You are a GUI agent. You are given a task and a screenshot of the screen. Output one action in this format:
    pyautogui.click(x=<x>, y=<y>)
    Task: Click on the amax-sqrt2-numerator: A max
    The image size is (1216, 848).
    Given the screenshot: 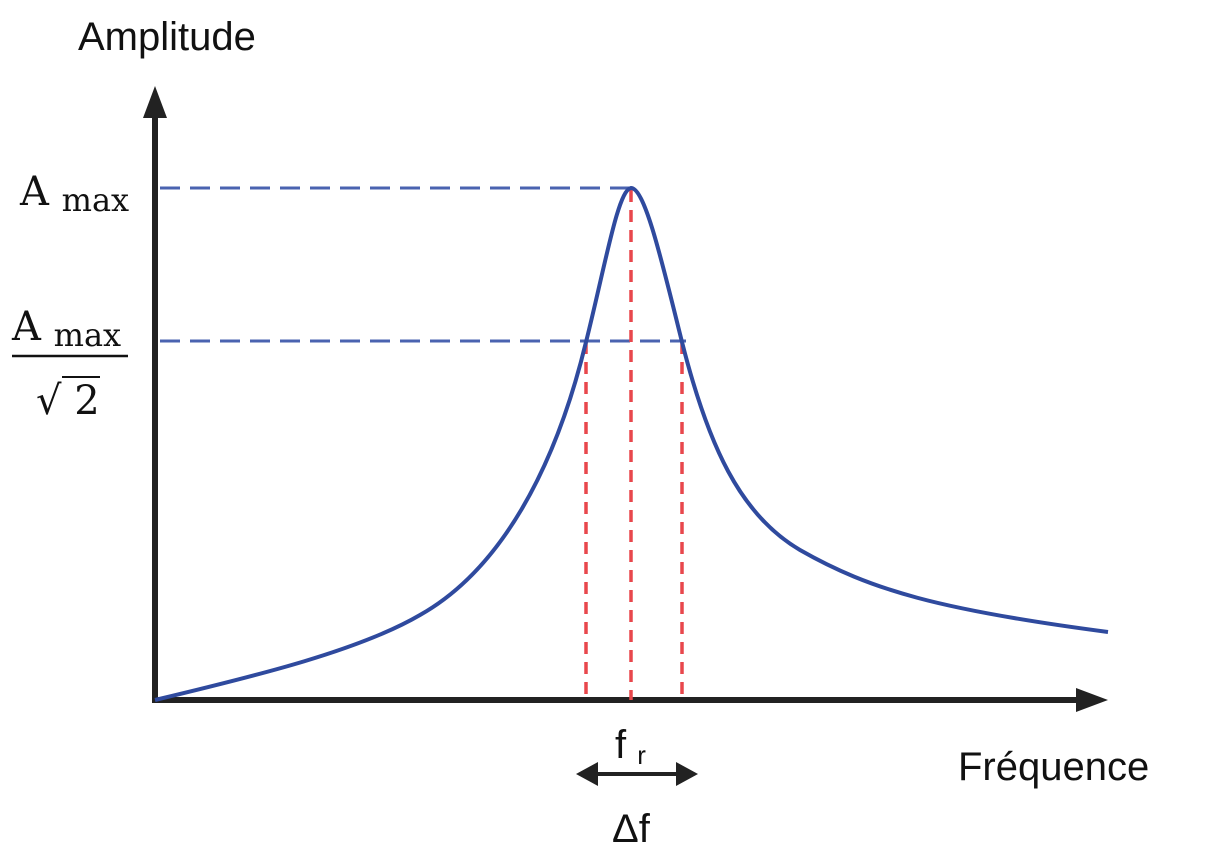 What is the action you would take?
    pyautogui.click(x=66, y=329)
    